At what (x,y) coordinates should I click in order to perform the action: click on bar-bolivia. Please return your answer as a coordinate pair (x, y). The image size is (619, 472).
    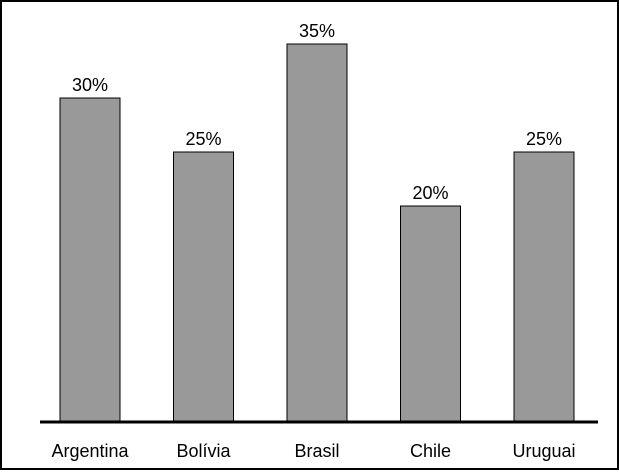
    Looking at the image, I should click on (203, 287).